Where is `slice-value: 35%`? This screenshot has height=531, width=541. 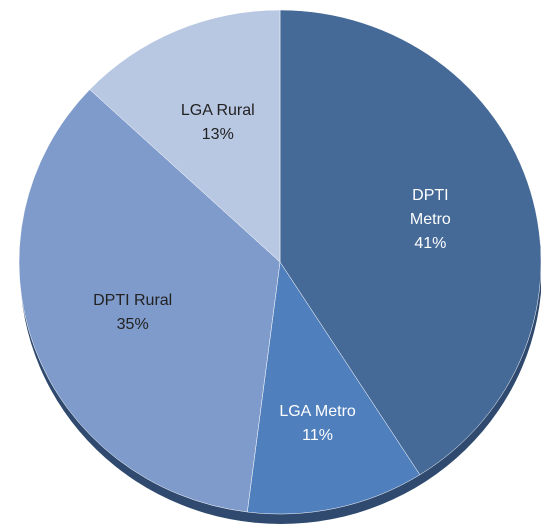
slice-value: 35% is located at coordinates (132, 325).